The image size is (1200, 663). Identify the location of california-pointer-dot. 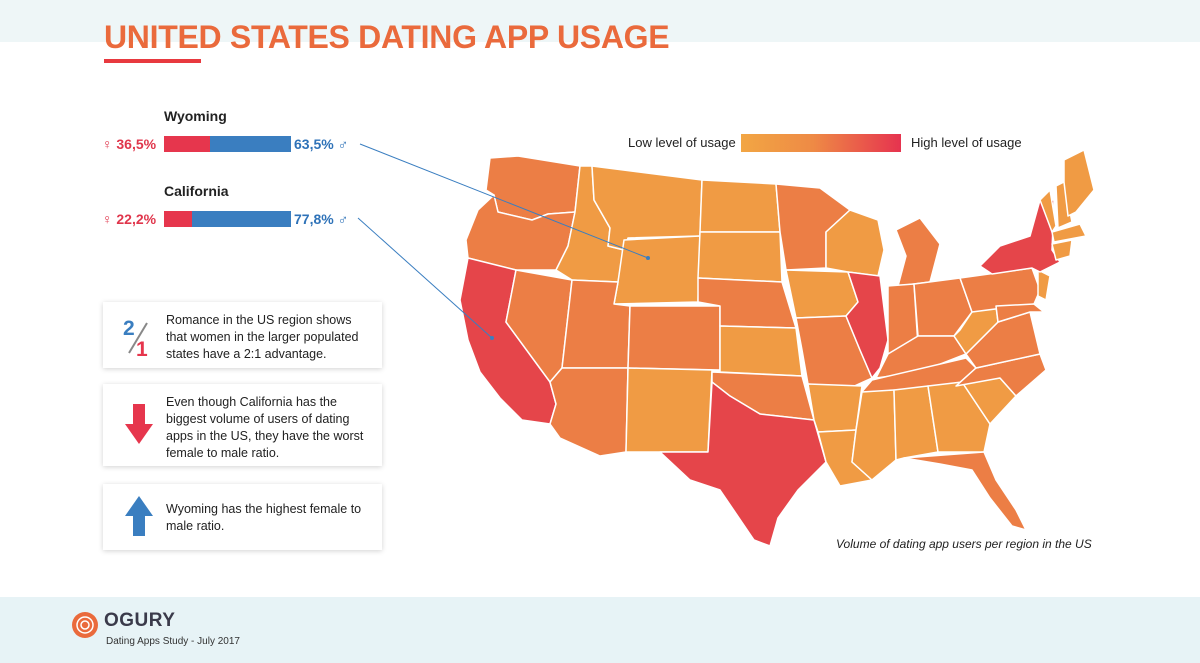
(492, 338).